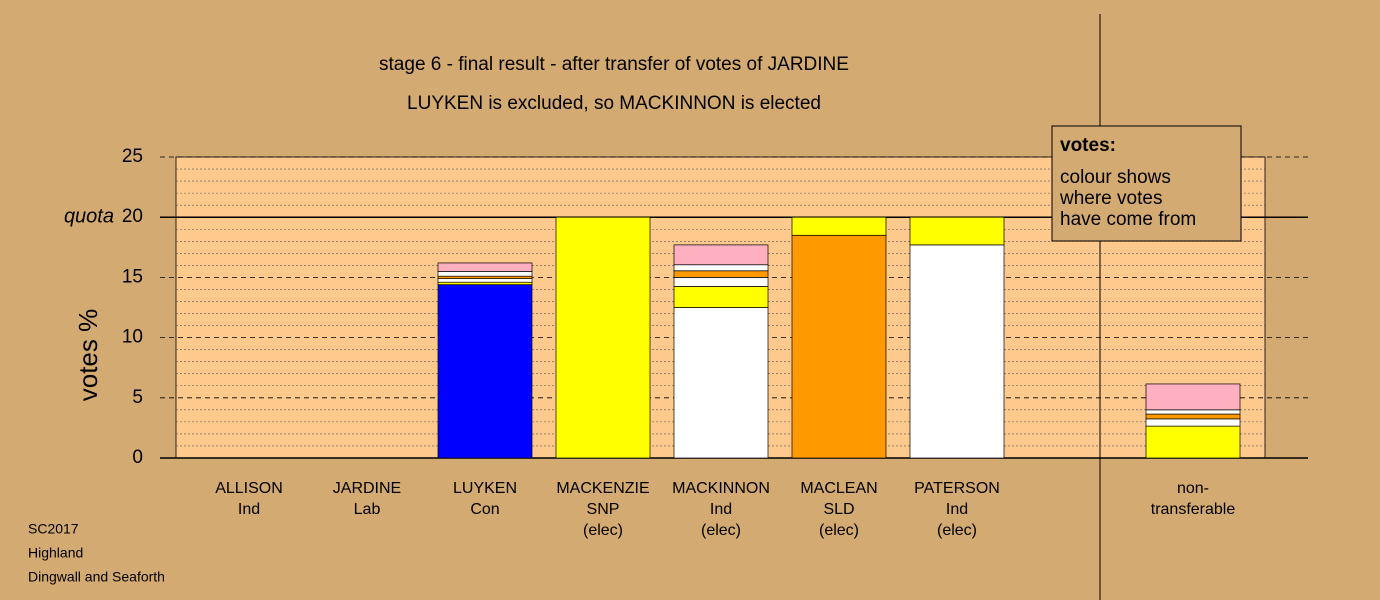 This screenshot has width=1380, height=600. I want to click on legend-text: where votes, so click(1110, 198).